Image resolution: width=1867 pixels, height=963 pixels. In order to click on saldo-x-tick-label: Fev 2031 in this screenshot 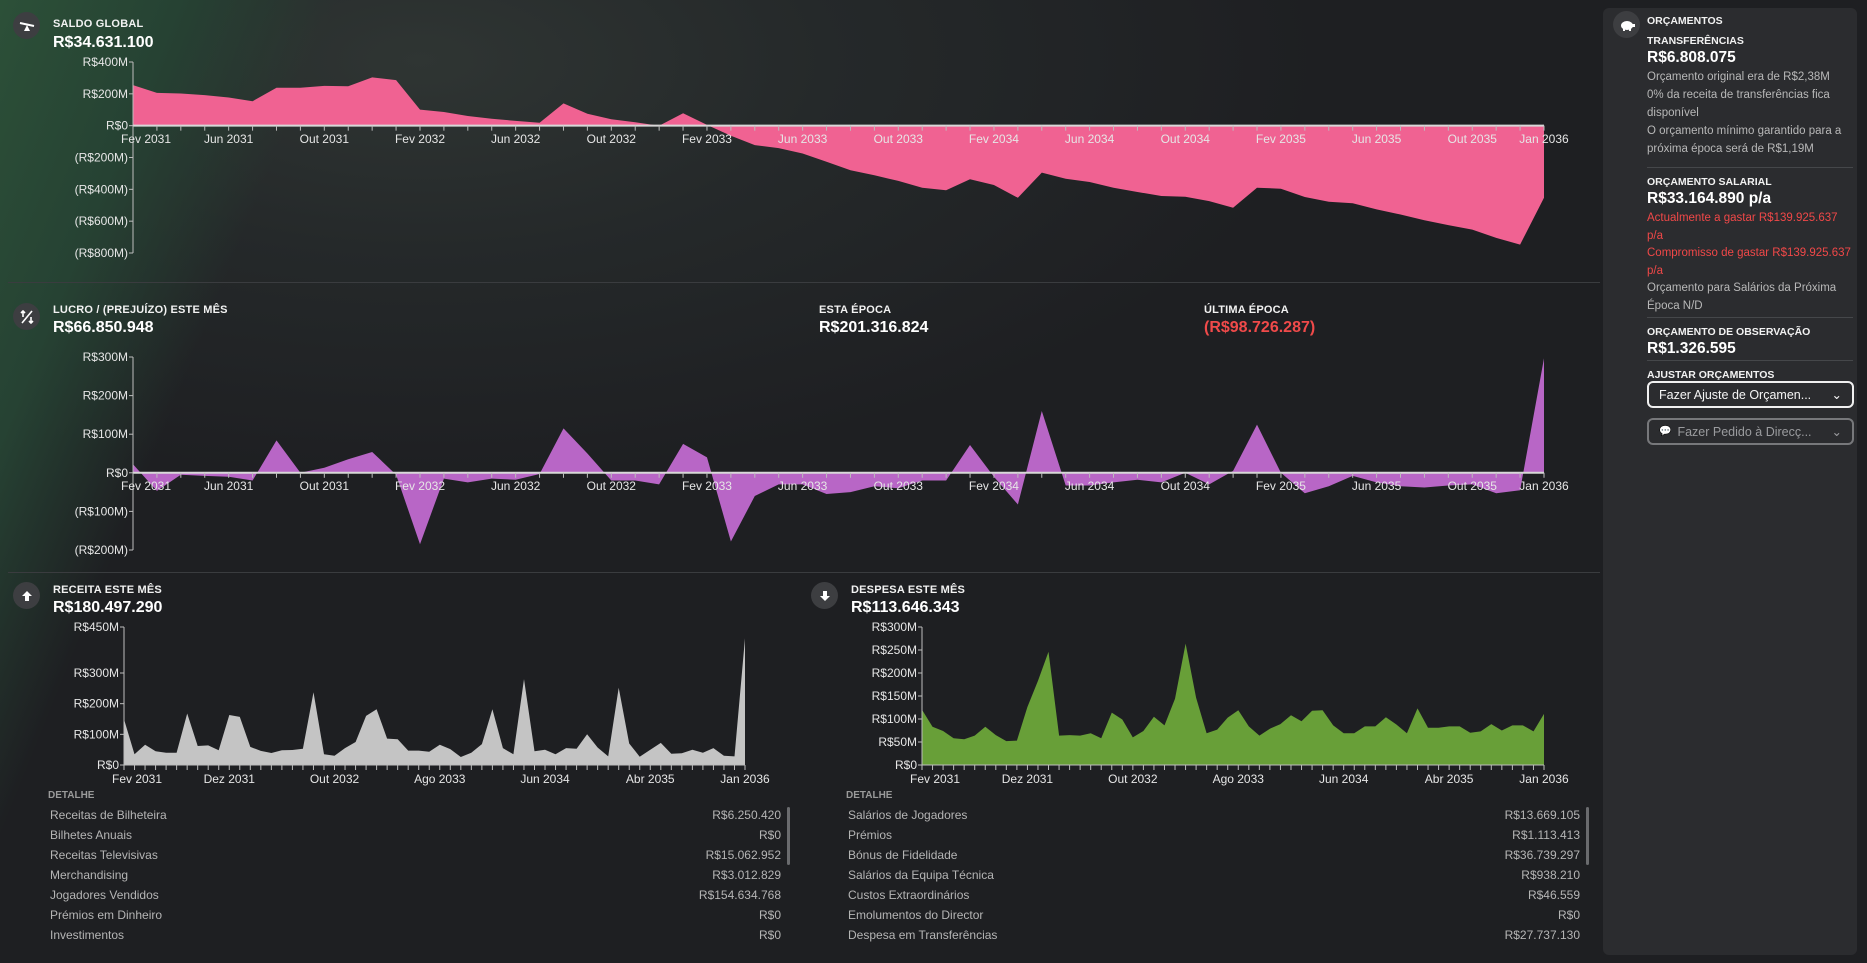, I will do `click(146, 139)`.